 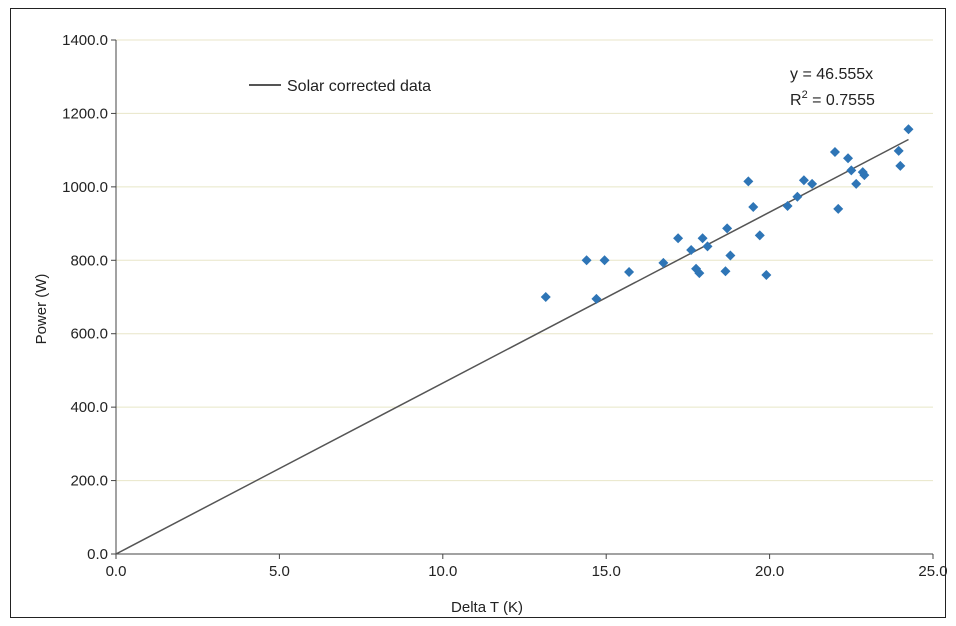 I want to click on y-axis-title: Power (W), so click(x=41, y=309).